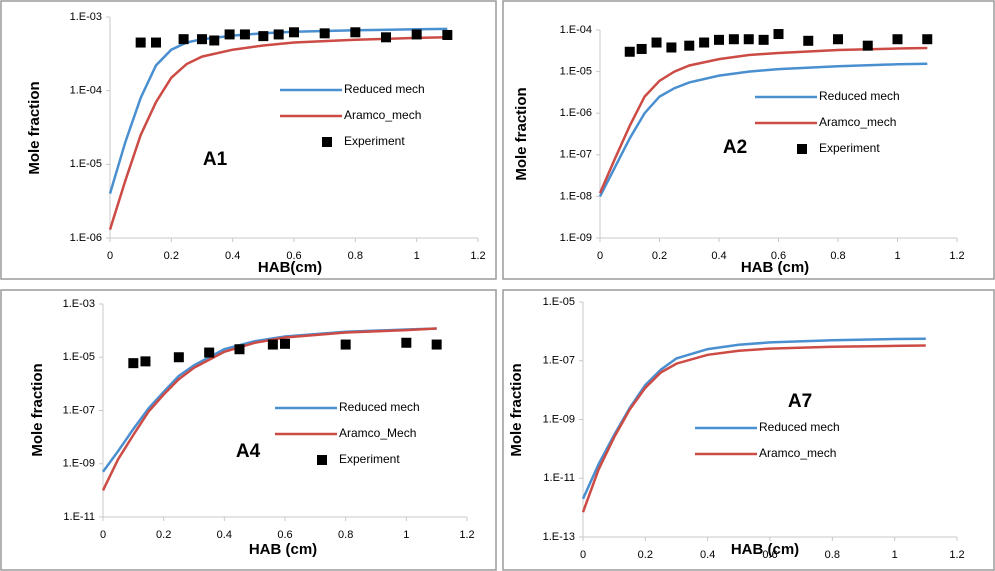 The width and height of the screenshot is (995, 571). I want to click on annotation: A2, so click(735, 147).